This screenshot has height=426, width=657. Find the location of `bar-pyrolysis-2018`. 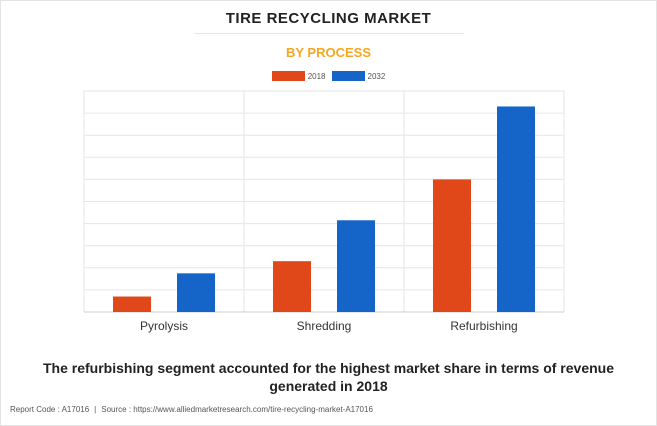

bar-pyrolysis-2018 is located at coordinates (132, 304).